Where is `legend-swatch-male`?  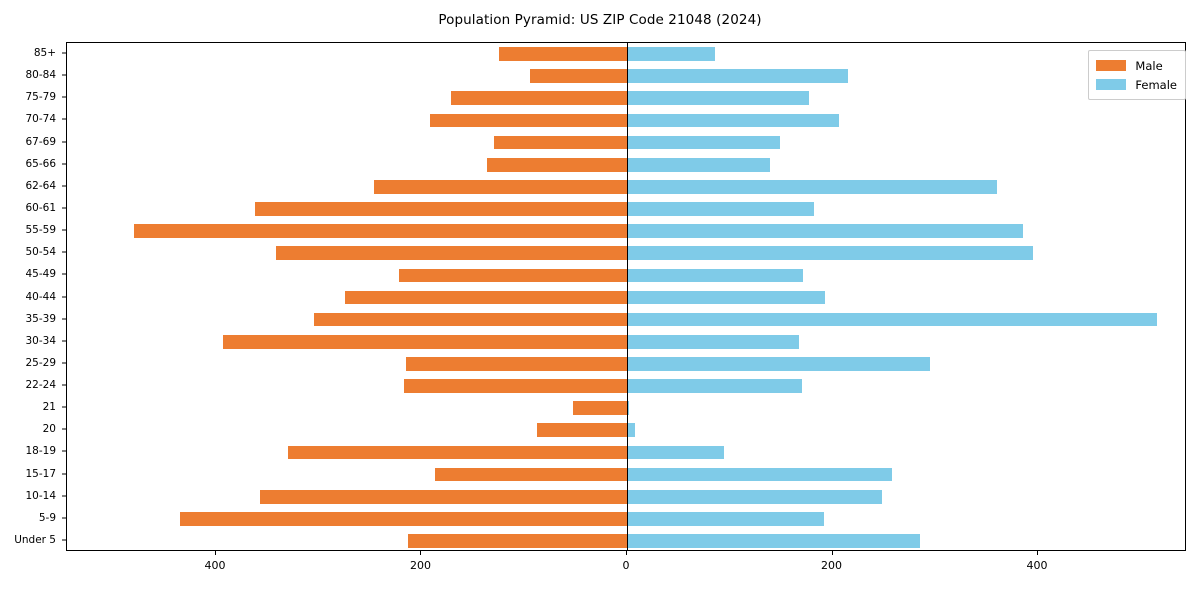 legend-swatch-male is located at coordinates (1111, 65).